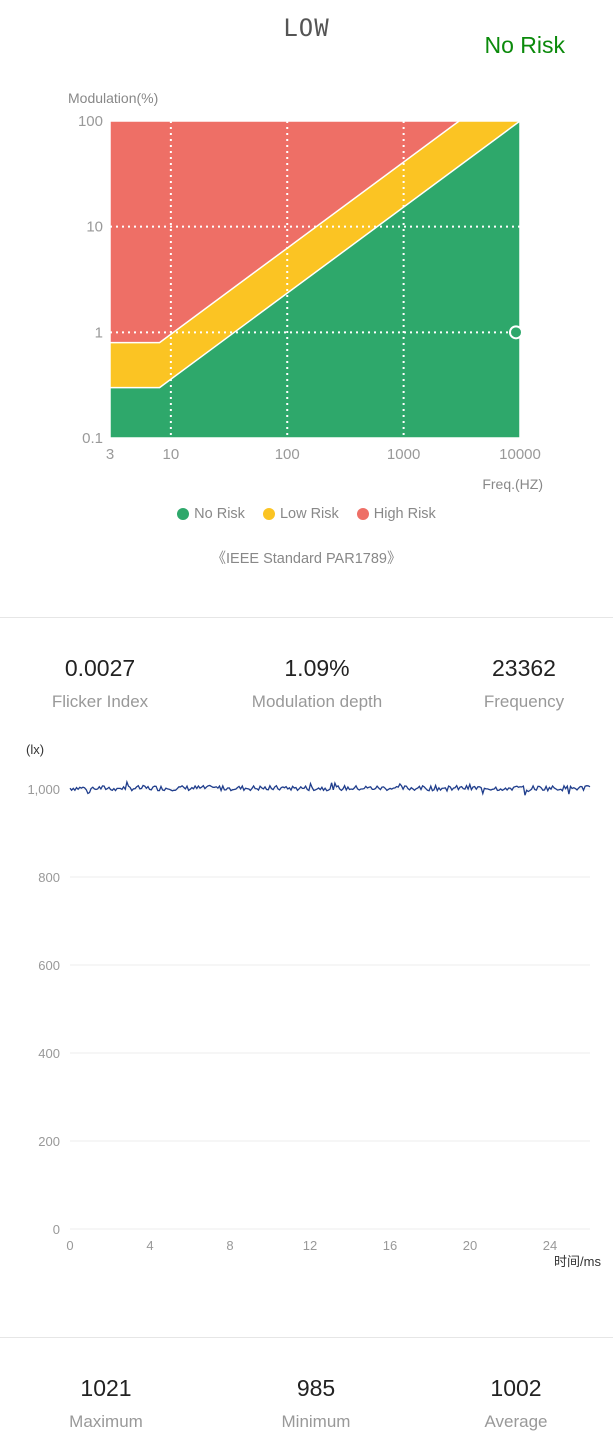  I want to click on waveform-y-tick-label: 600, so click(49, 965).